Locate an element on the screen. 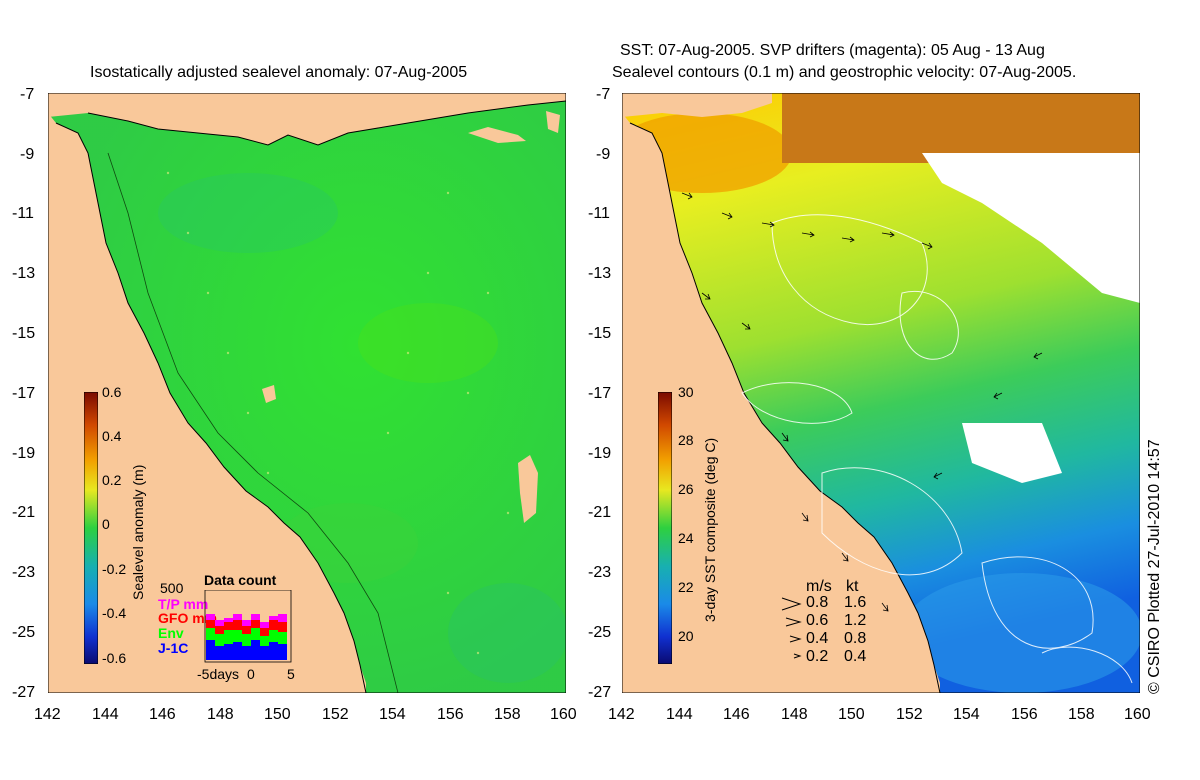 The width and height of the screenshot is (1200, 780). histogram-xlabel-end: 5 is located at coordinates (291, 674).